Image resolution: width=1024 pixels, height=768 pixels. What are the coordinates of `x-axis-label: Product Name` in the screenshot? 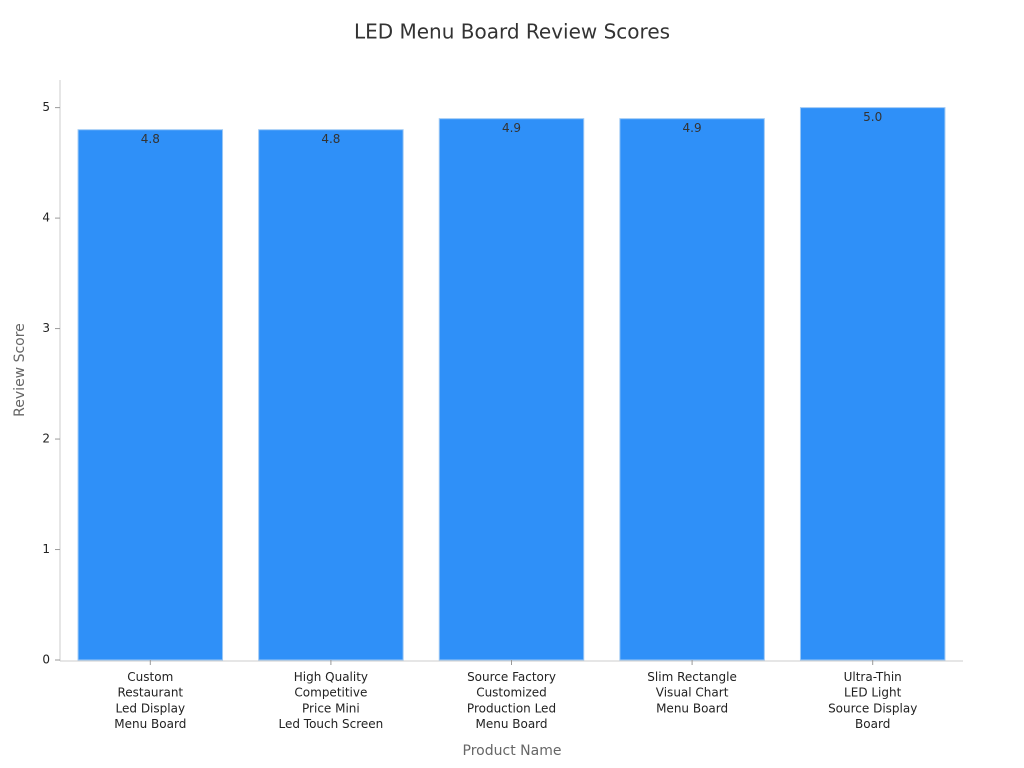 It's located at (512, 751).